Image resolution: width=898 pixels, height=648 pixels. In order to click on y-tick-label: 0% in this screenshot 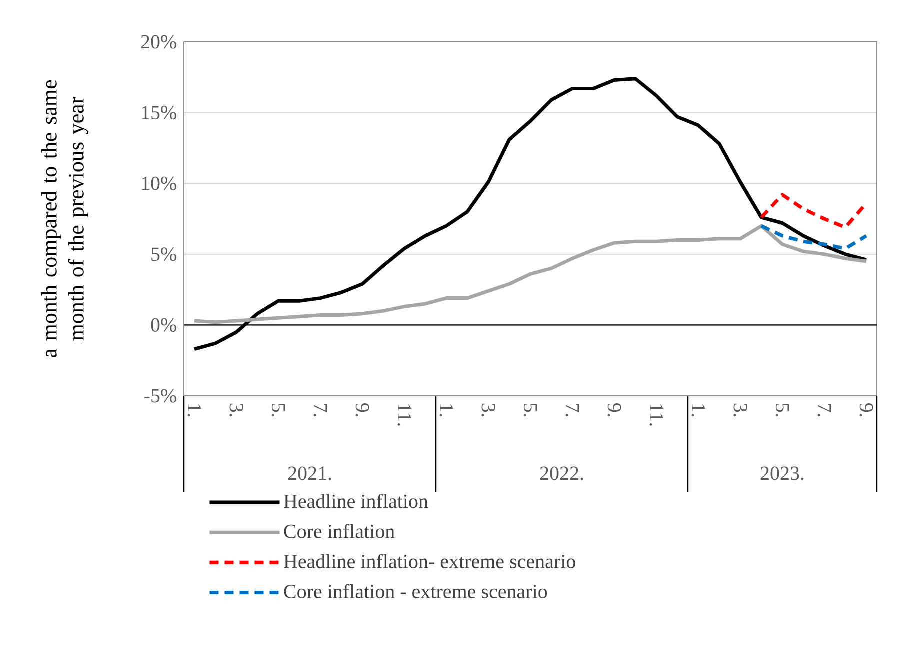, I will do `click(163, 325)`.